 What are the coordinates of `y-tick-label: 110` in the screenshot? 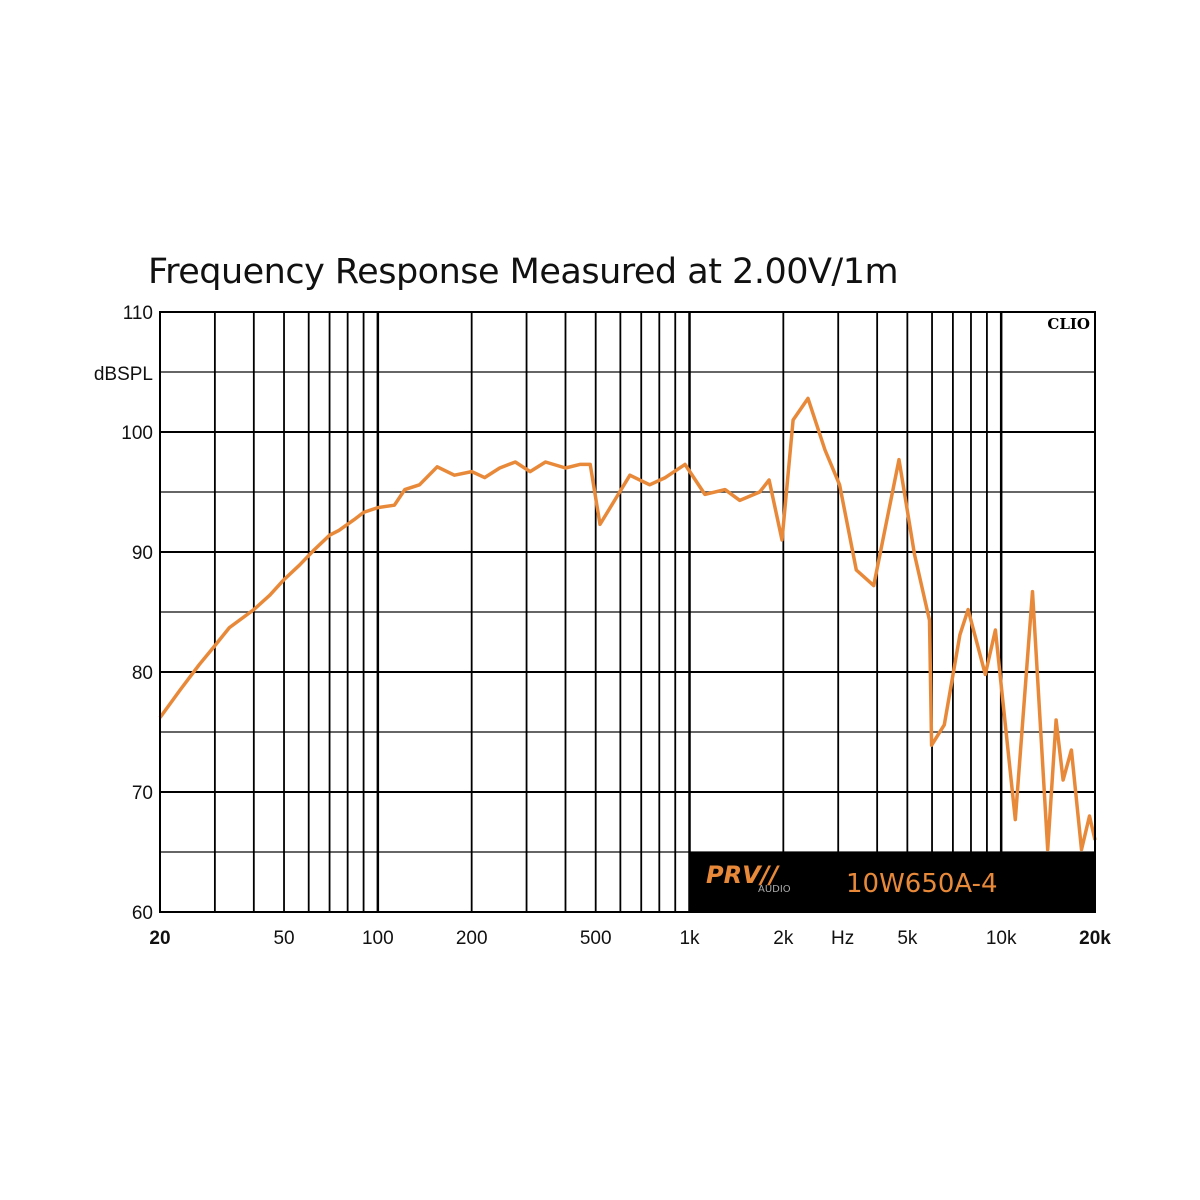 It's located at (138, 313).